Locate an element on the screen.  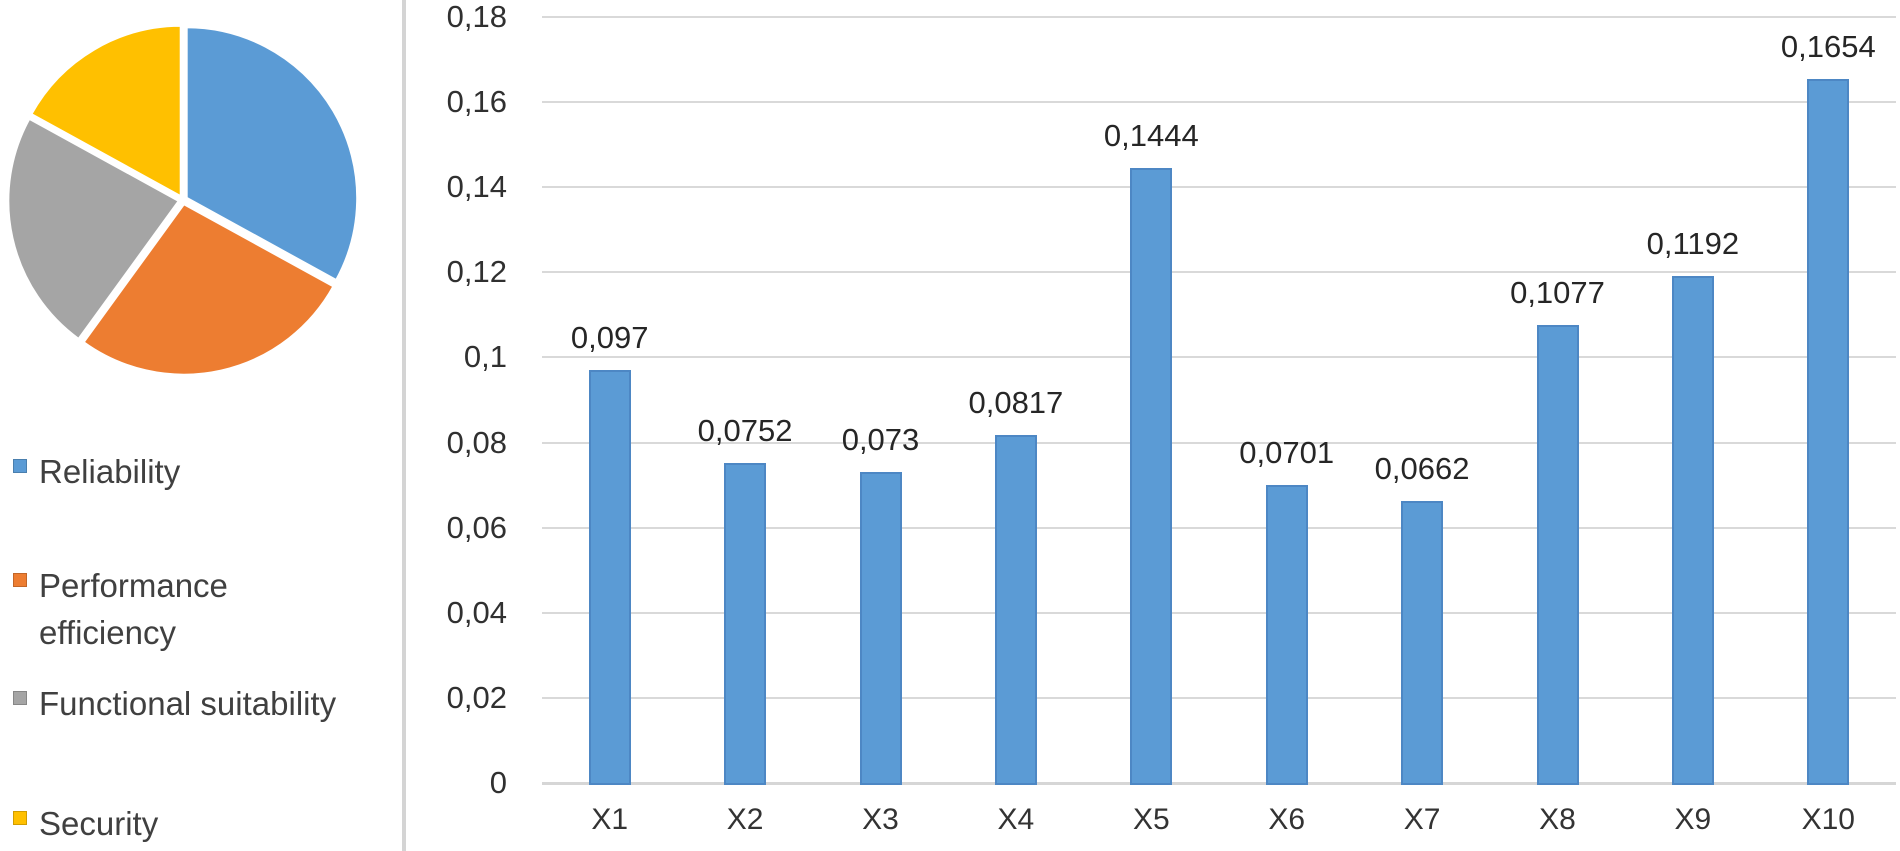
bar-x1 is located at coordinates (609, 577).